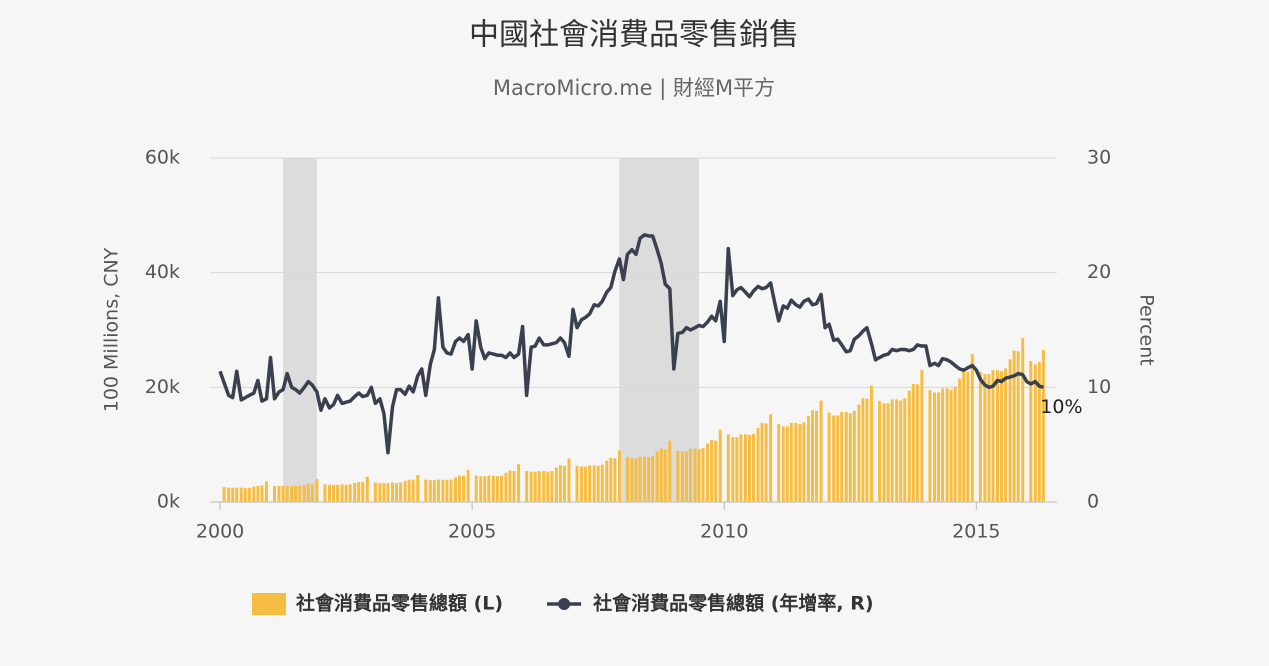 This screenshot has height=666, width=1269. I want to click on x-tick-label: 2000, so click(220, 532).